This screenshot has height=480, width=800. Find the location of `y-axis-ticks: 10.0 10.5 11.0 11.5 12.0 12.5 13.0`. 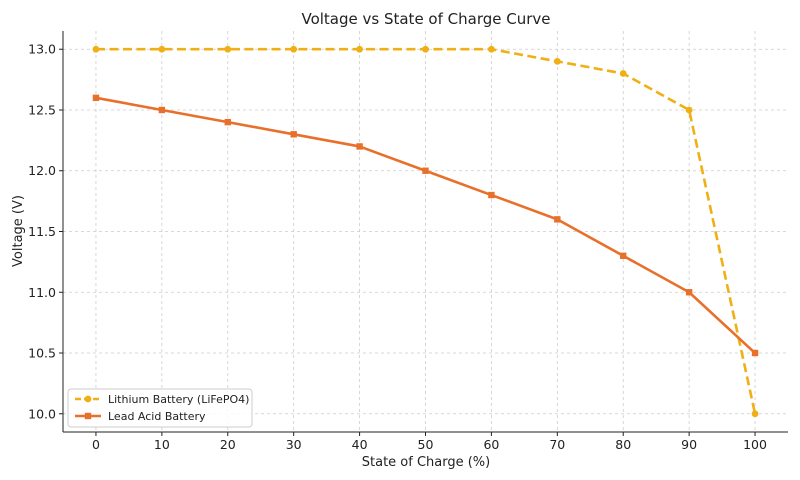

y-axis-ticks: 10.0 10.5 11.0 11.5 12.0 12.5 13.0 is located at coordinates (45, 231).